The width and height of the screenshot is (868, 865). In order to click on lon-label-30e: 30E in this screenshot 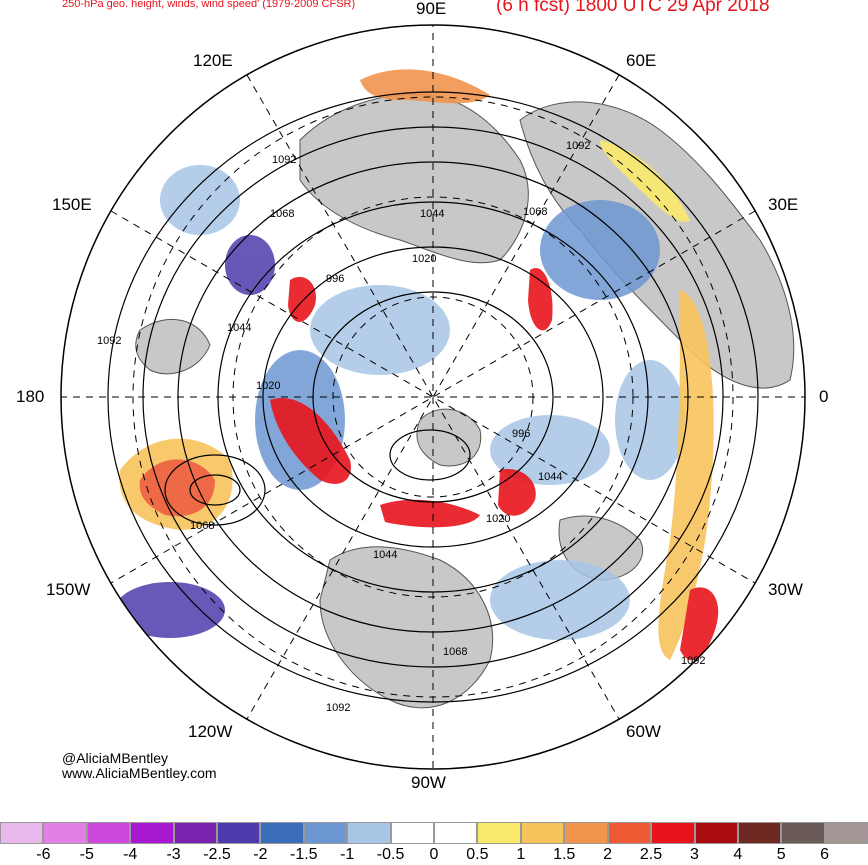, I will do `click(783, 204)`.